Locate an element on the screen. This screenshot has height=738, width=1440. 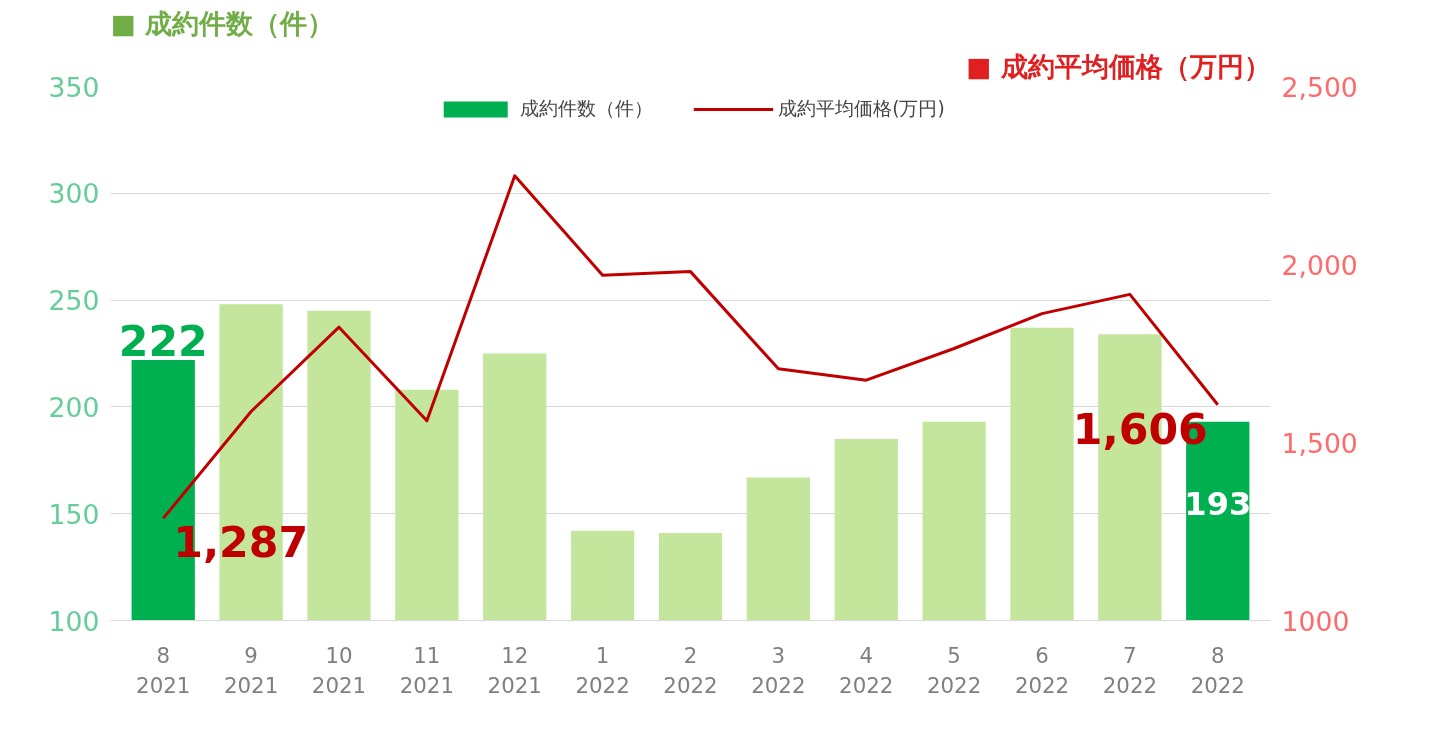
y-tick-label: 300 is located at coordinates (74, 194).